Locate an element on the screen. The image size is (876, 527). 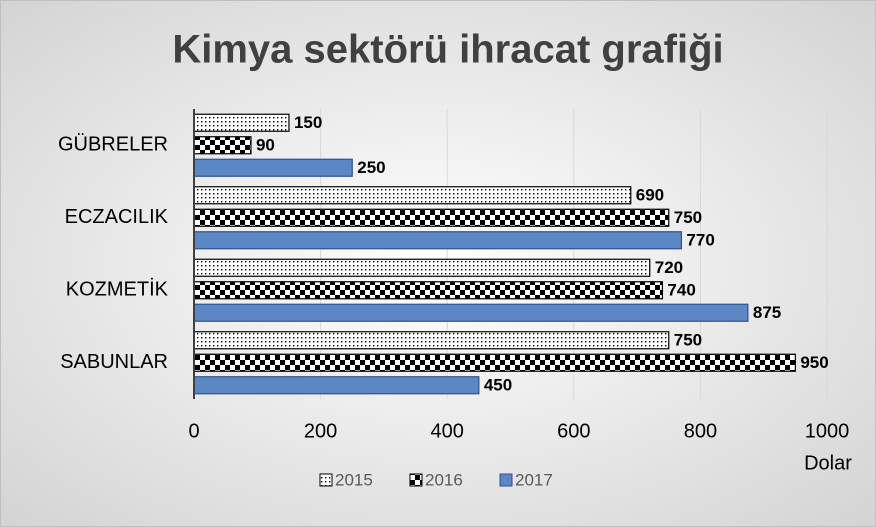
data-label: 740 is located at coordinates (681, 290).